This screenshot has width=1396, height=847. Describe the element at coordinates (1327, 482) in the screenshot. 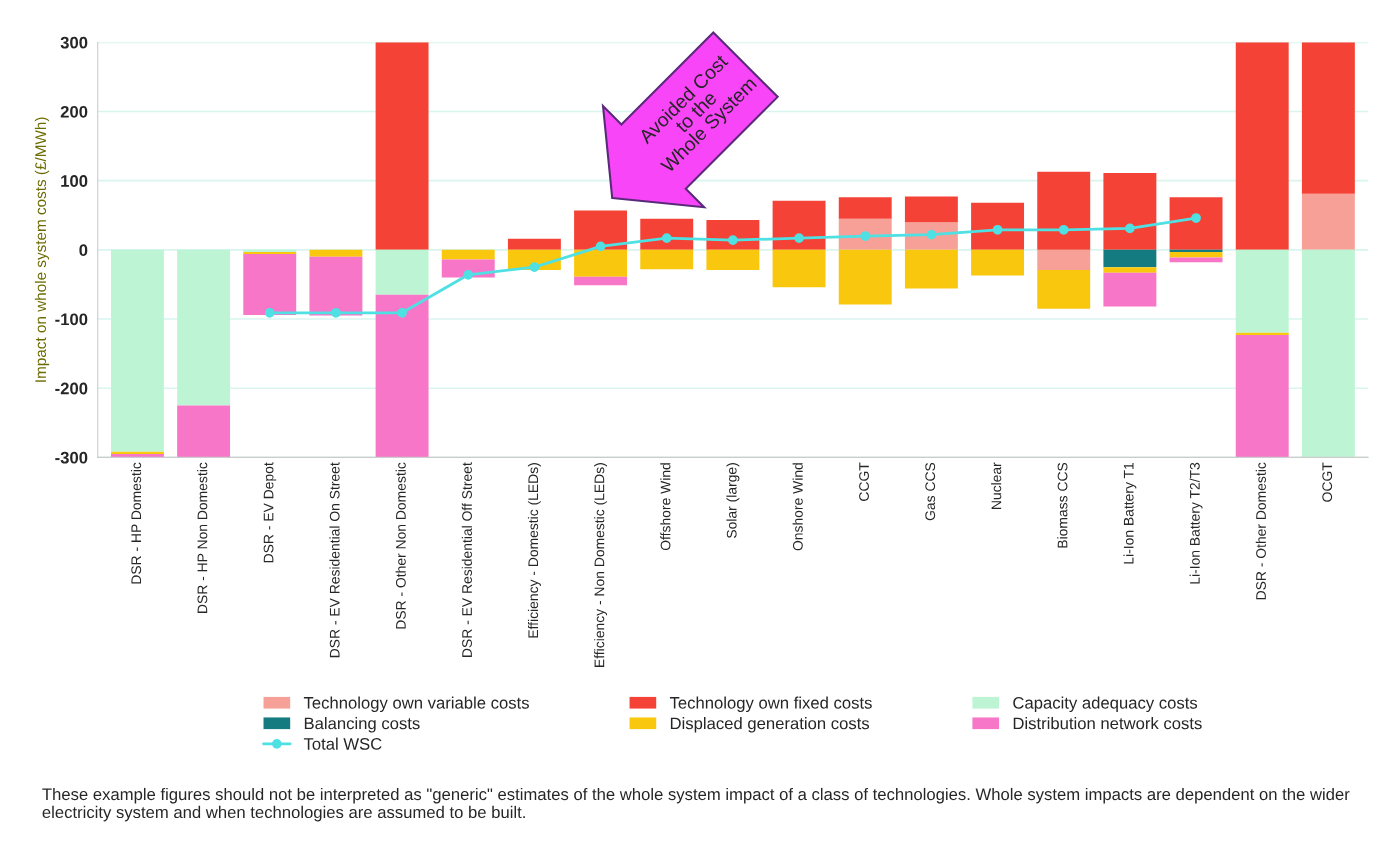

I see `x-tick-label: OCGT` at that location.